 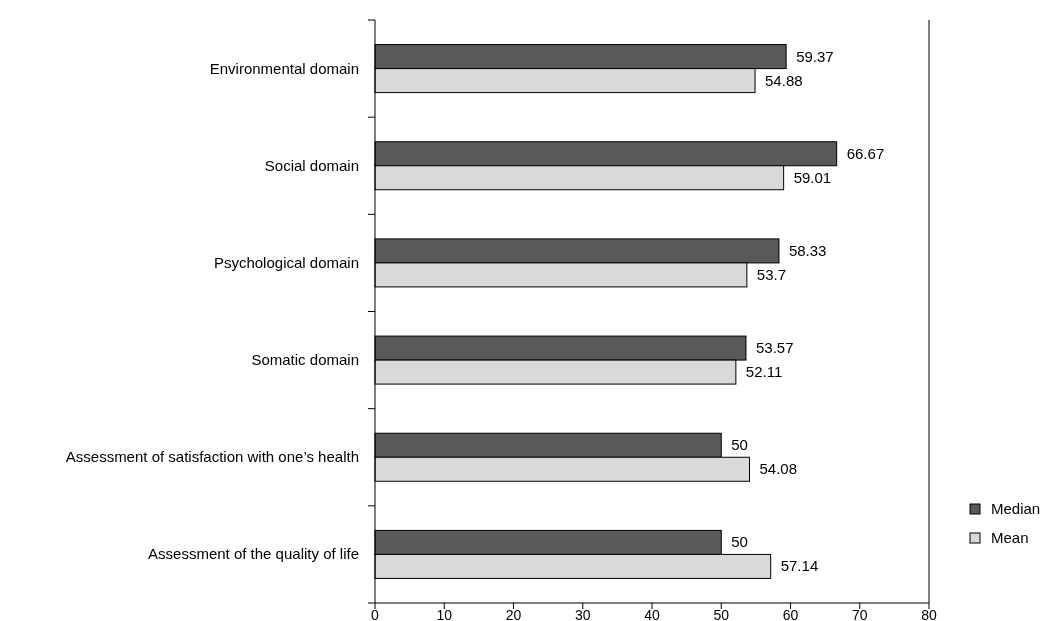 What do you see at coordinates (444, 614) in the screenshot?
I see `x-tick-label: 10` at bounding box center [444, 614].